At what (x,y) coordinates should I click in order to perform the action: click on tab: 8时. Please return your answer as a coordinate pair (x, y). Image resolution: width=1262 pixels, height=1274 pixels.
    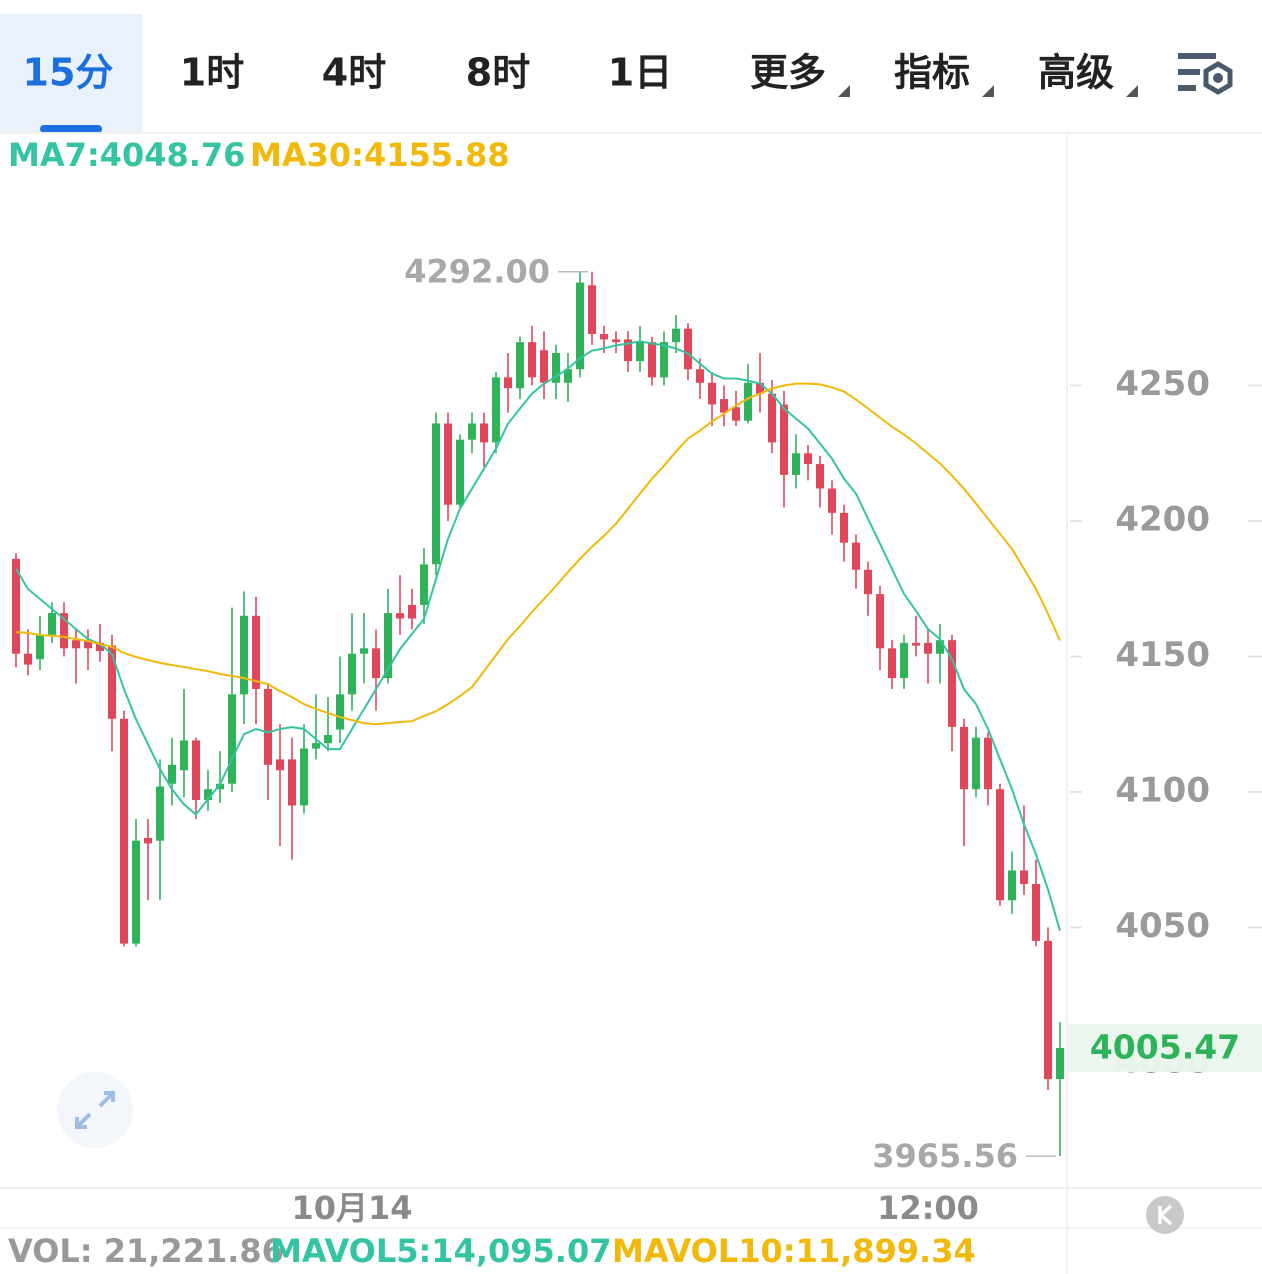
    Looking at the image, I should click on (498, 73).